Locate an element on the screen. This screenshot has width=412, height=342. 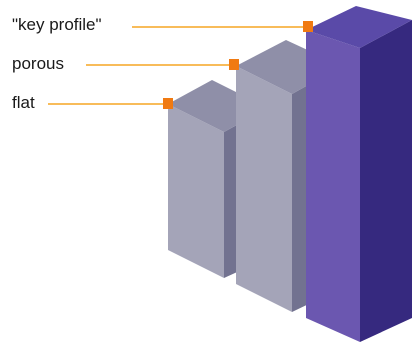
callout-flat-label: flat is located at coordinates (23, 102).